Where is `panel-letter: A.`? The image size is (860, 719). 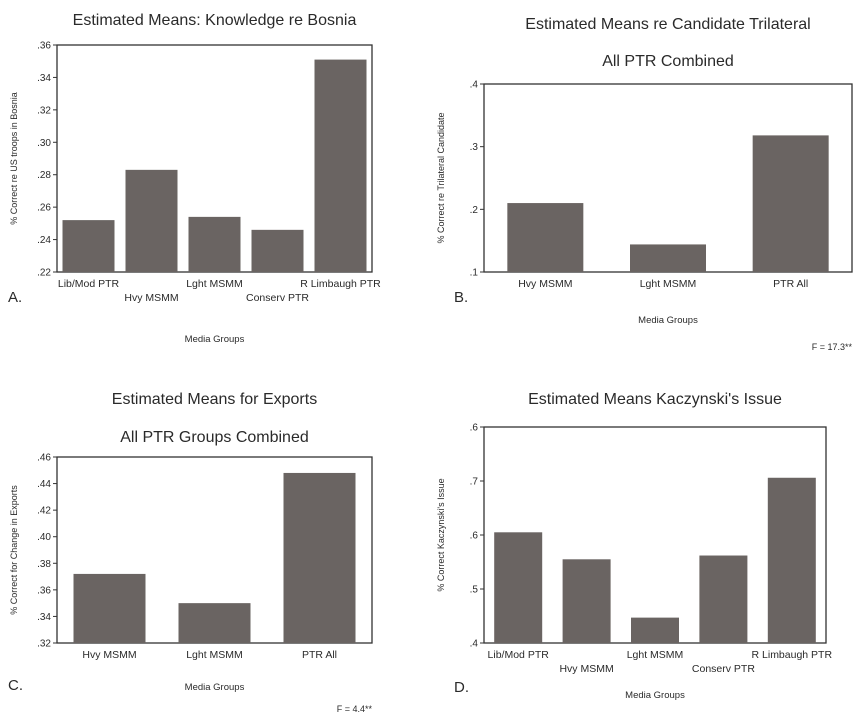
panel-letter: A. is located at coordinates (15, 297).